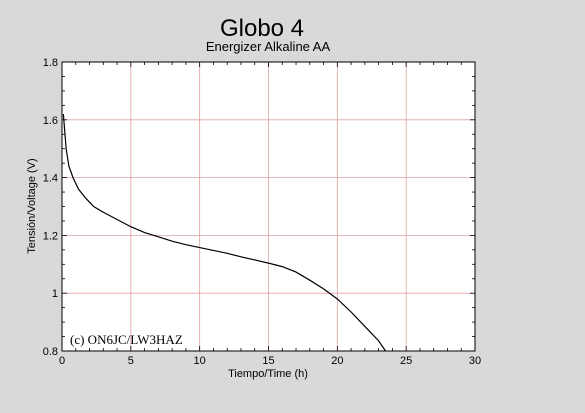  I want to click on y-tick-label: 1.8, so click(50, 63).